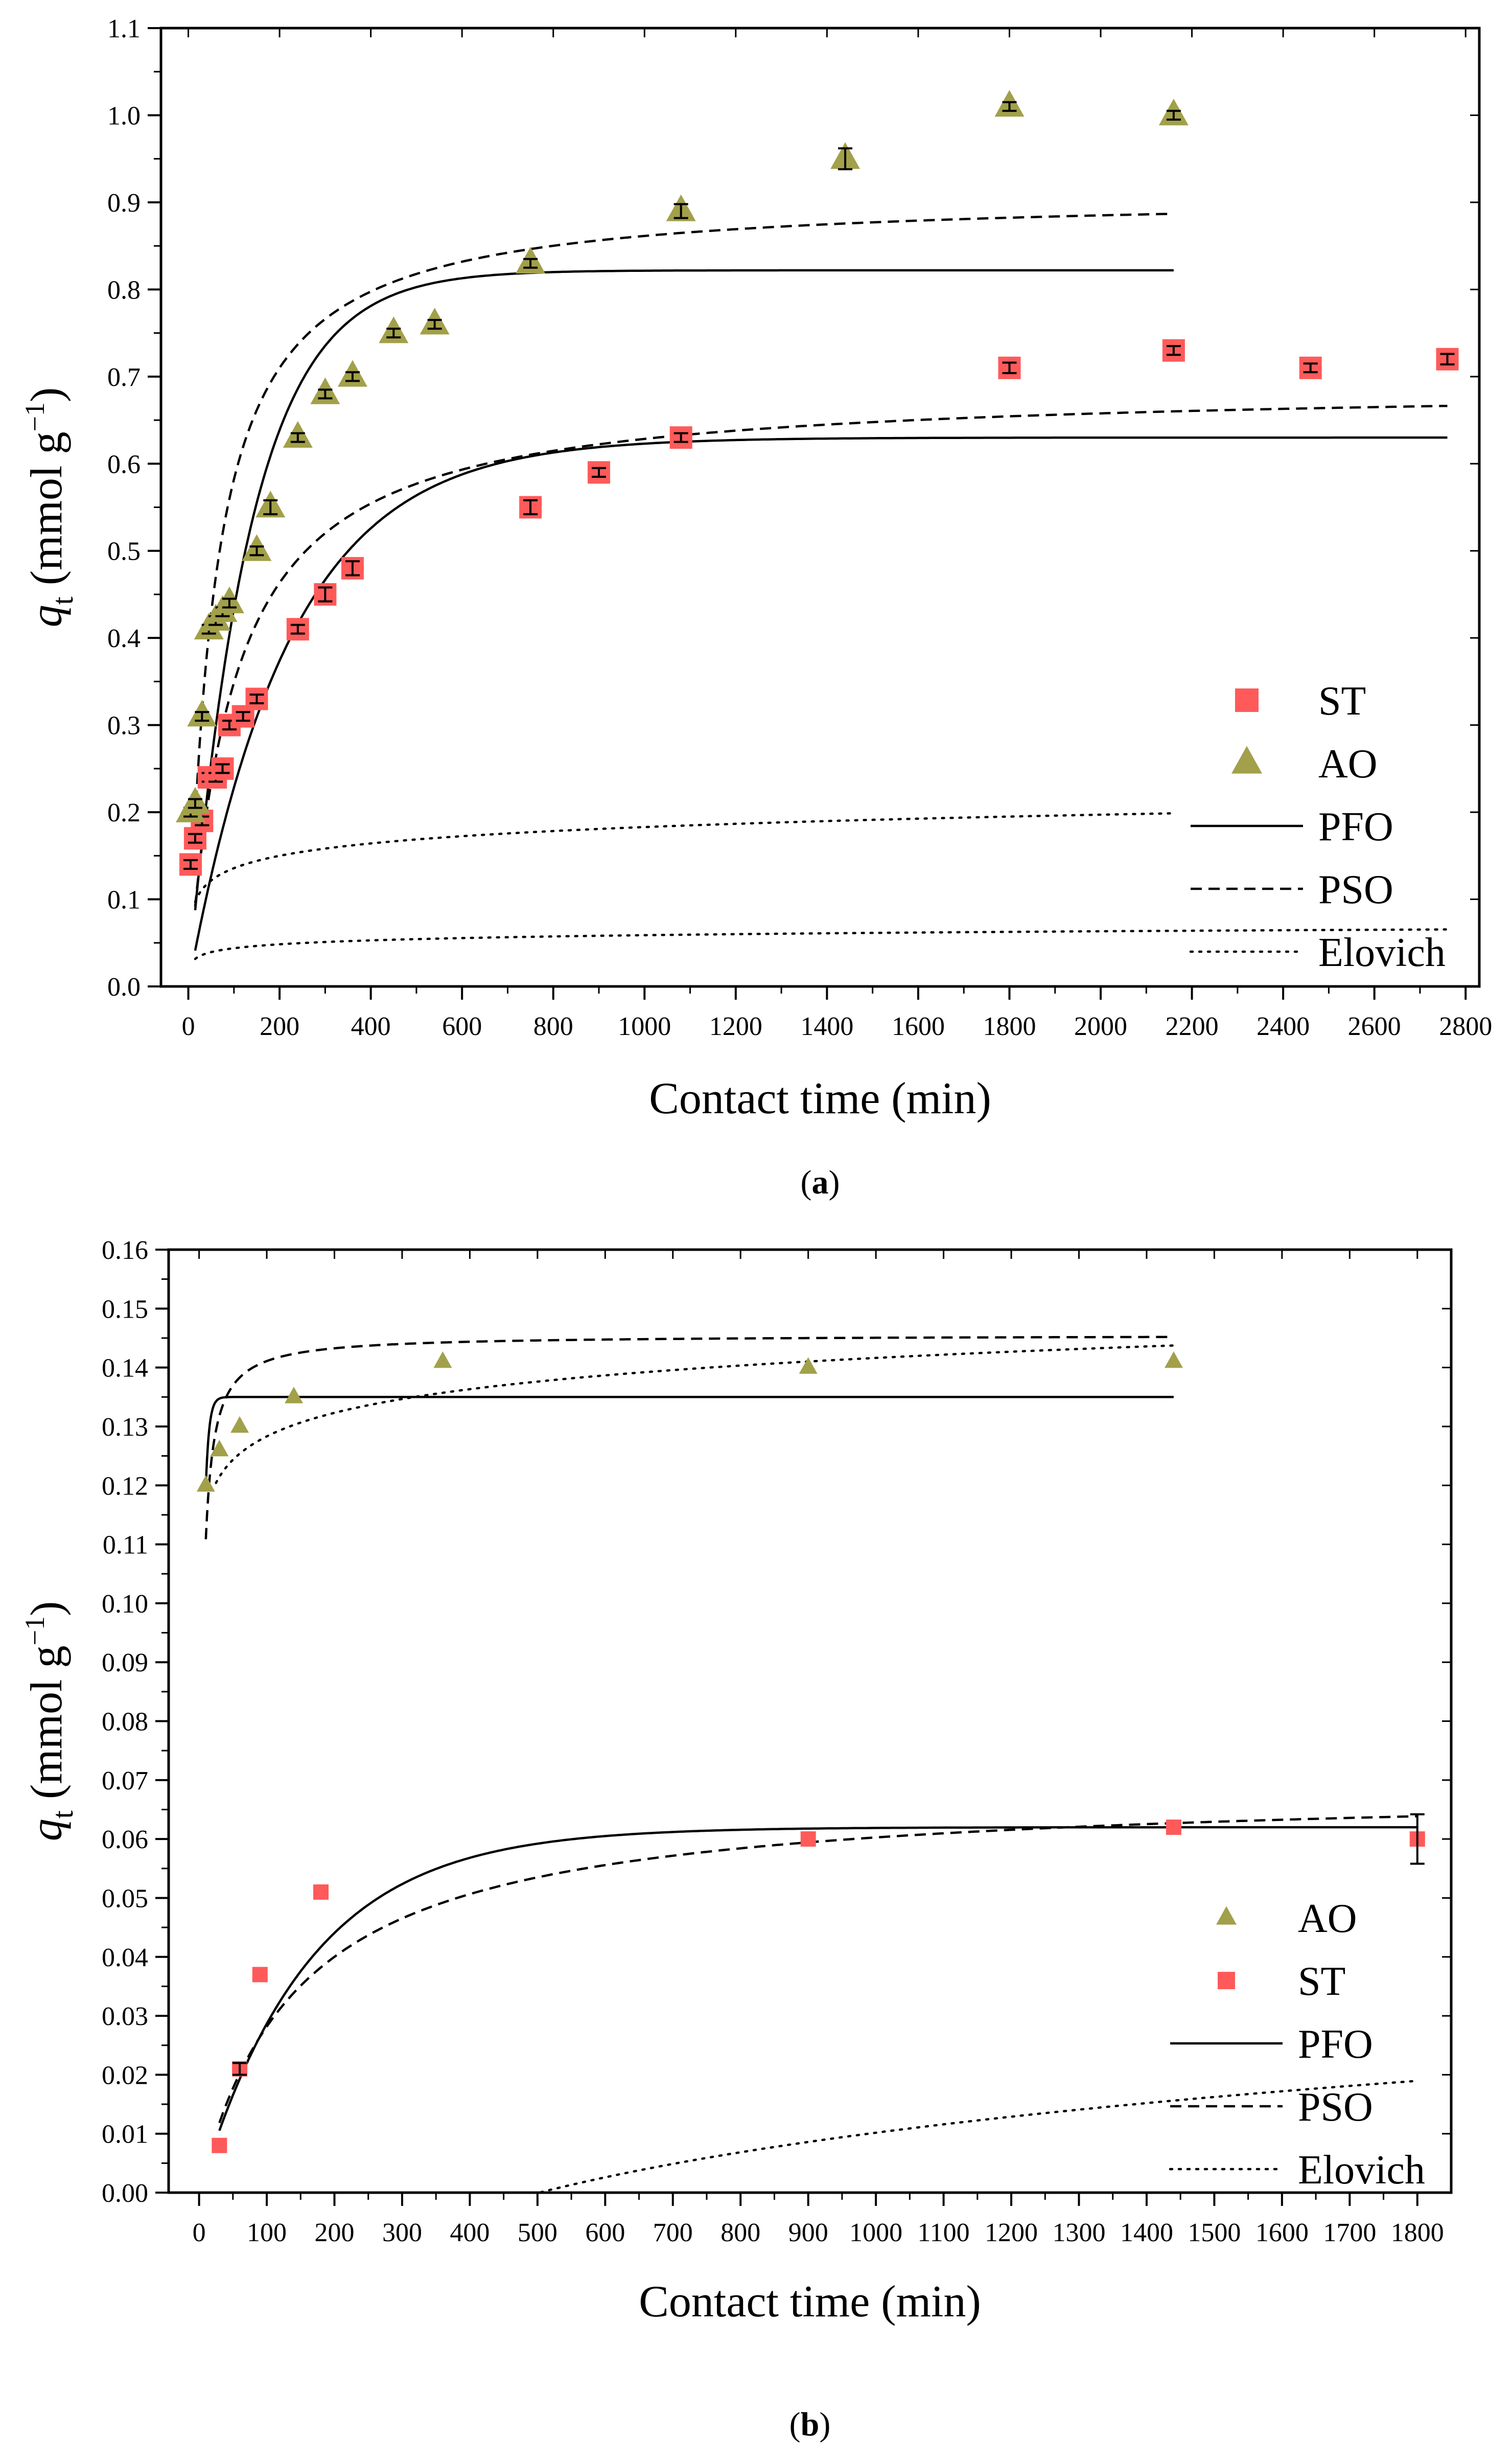 Image resolution: width=1512 pixels, height=2463 pixels. I want to click on y-tick-label: 0.00, so click(125, 2193).